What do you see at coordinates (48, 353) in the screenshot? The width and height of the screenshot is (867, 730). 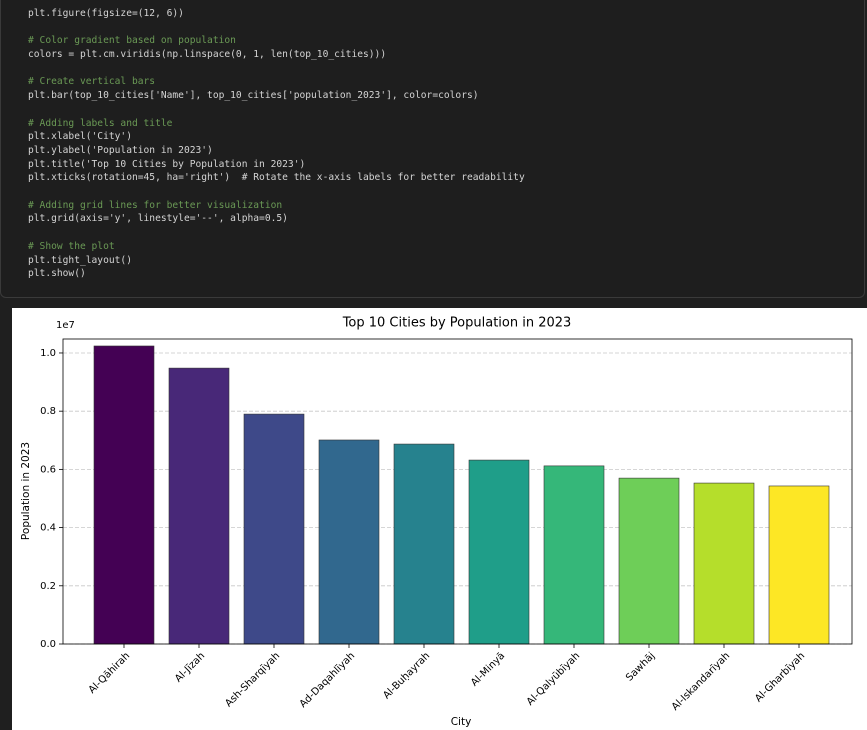 I see `y-tick-label: 1.0` at bounding box center [48, 353].